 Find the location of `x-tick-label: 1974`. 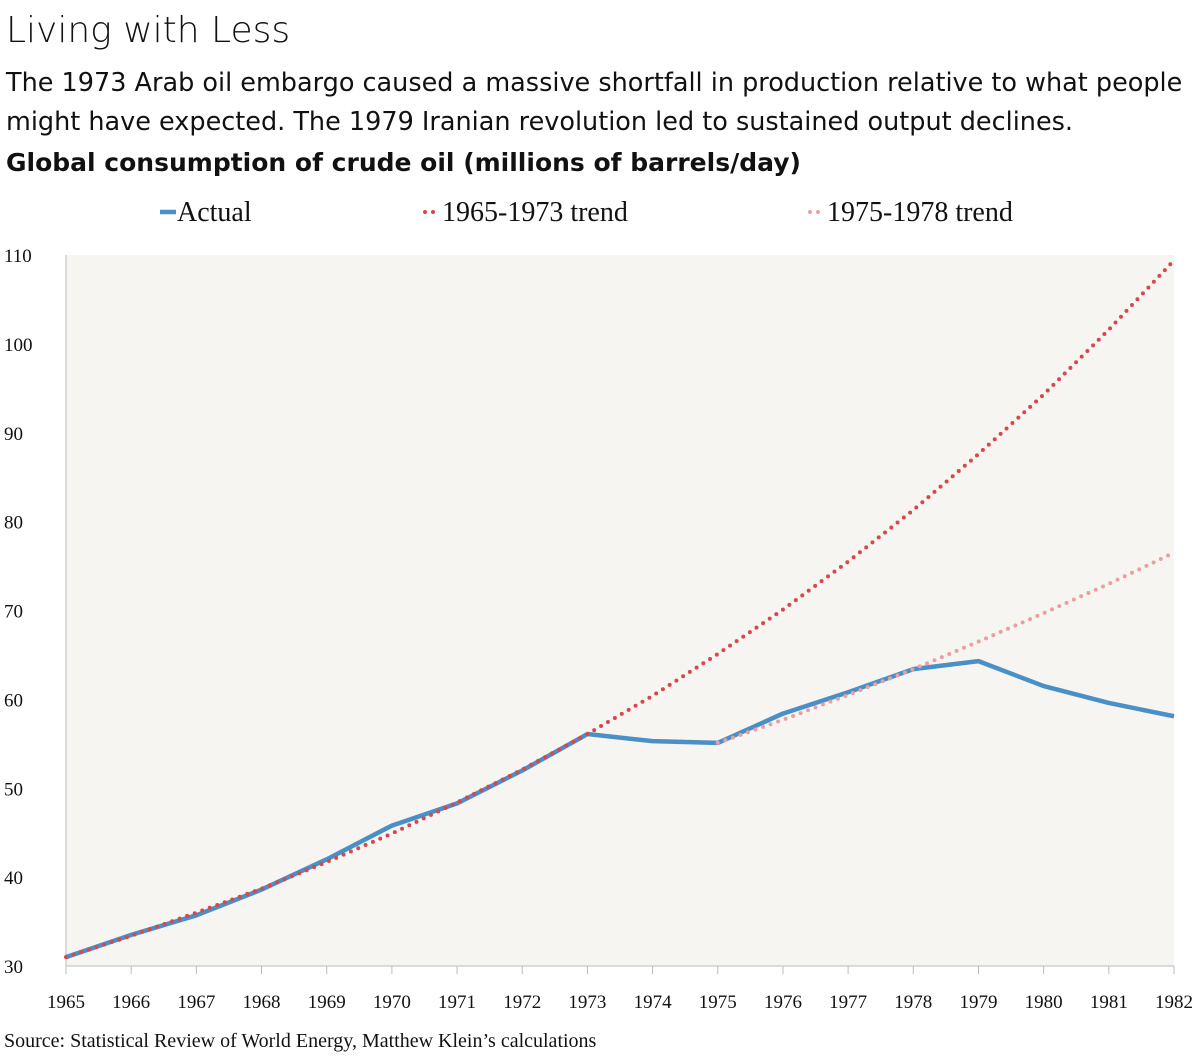

x-tick-label: 1974 is located at coordinates (653, 1002).